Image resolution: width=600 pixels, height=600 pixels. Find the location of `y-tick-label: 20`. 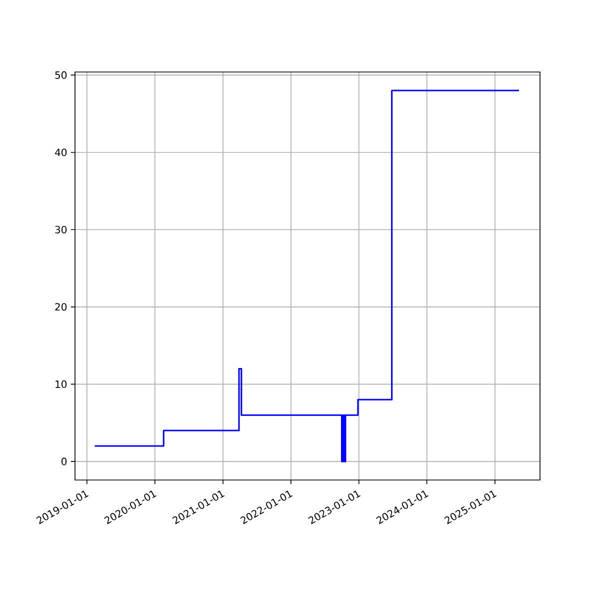

y-tick-label: 20 is located at coordinates (61, 307).